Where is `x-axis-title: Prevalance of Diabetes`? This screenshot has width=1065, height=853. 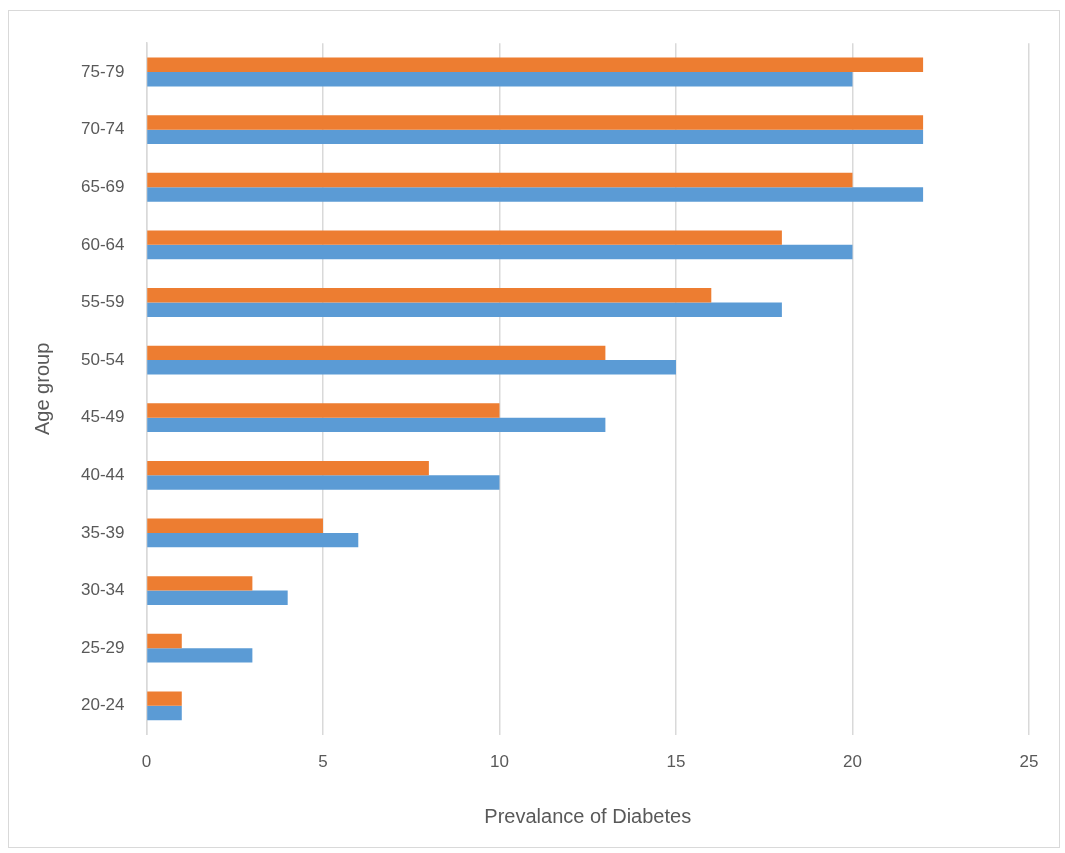 x-axis-title: Prevalance of Diabetes is located at coordinates (588, 815).